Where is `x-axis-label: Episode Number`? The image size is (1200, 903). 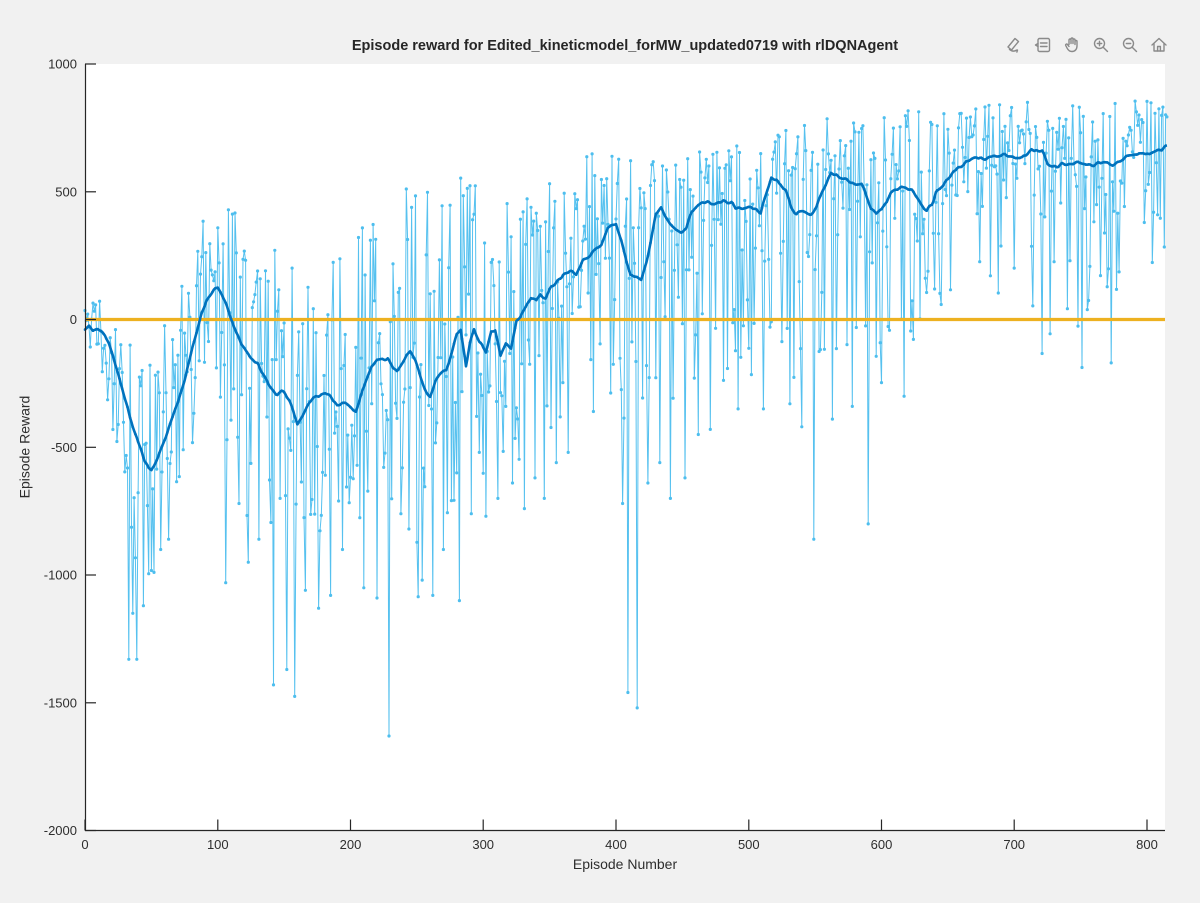 x-axis-label: Episode Number is located at coordinates (625, 864).